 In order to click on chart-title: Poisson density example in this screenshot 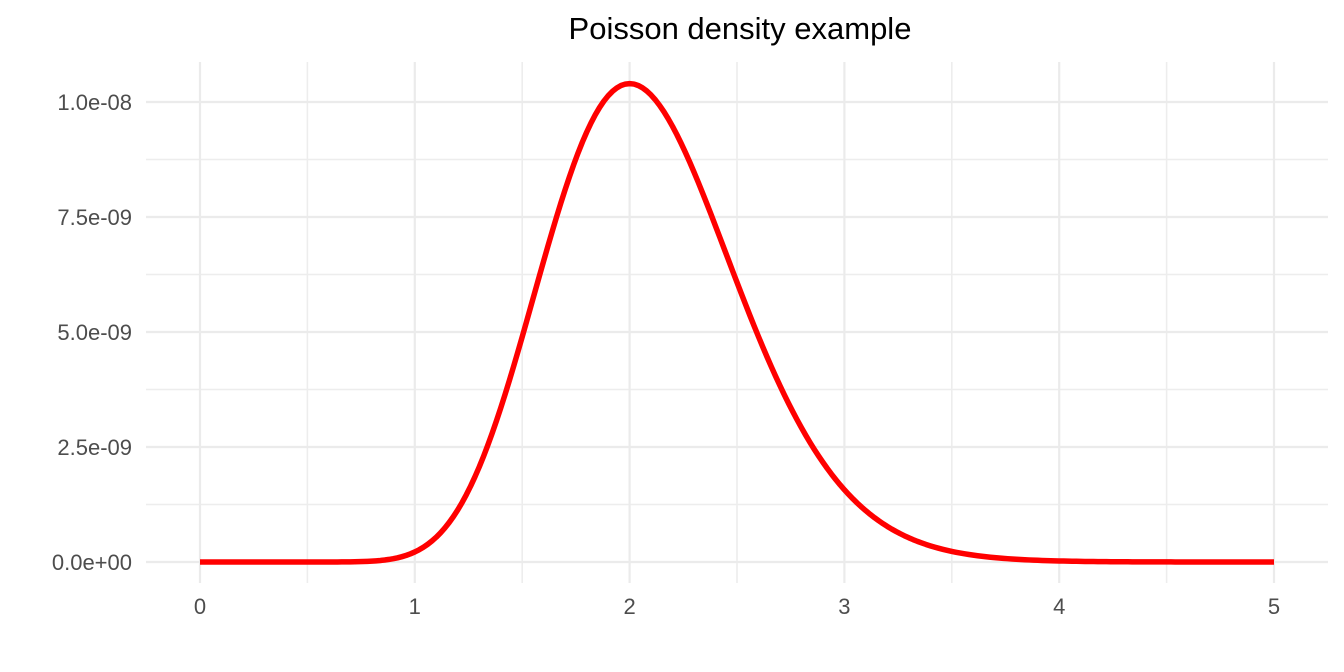, I will do `click(740, 28)`.